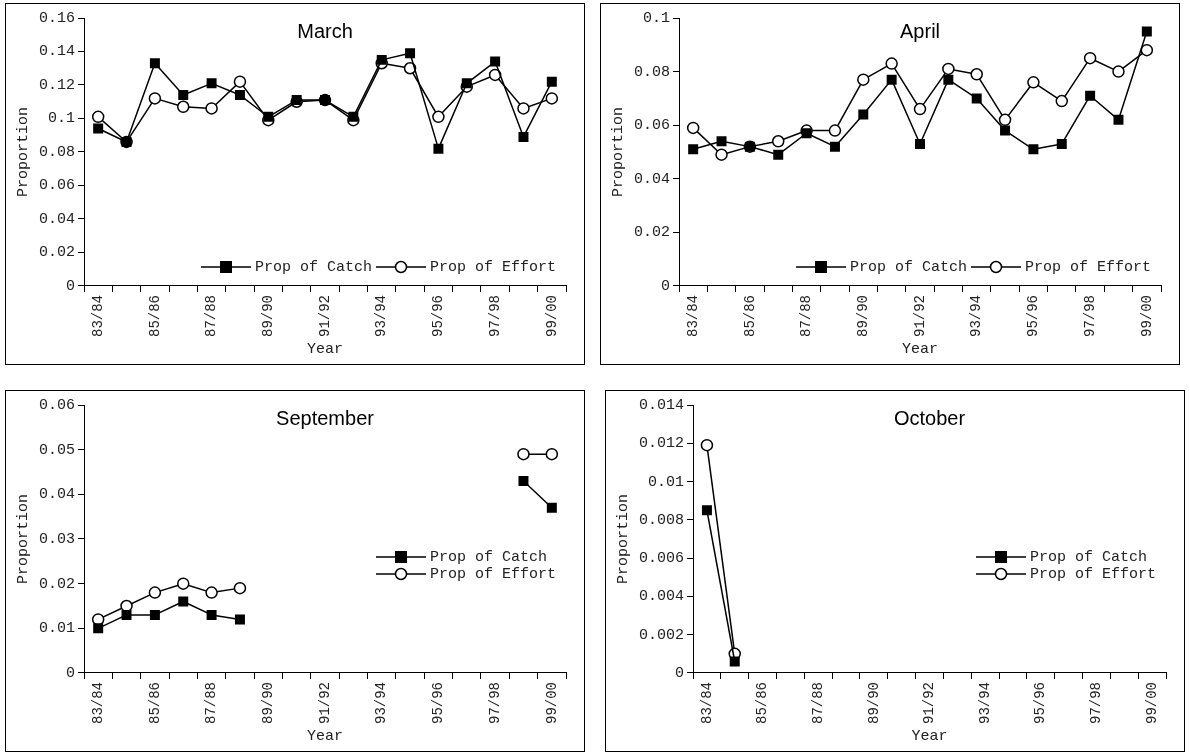 The height and width of the screenshot is (753, 1190). I want to click on y-tick-label: 0.002, so click(661, 635).